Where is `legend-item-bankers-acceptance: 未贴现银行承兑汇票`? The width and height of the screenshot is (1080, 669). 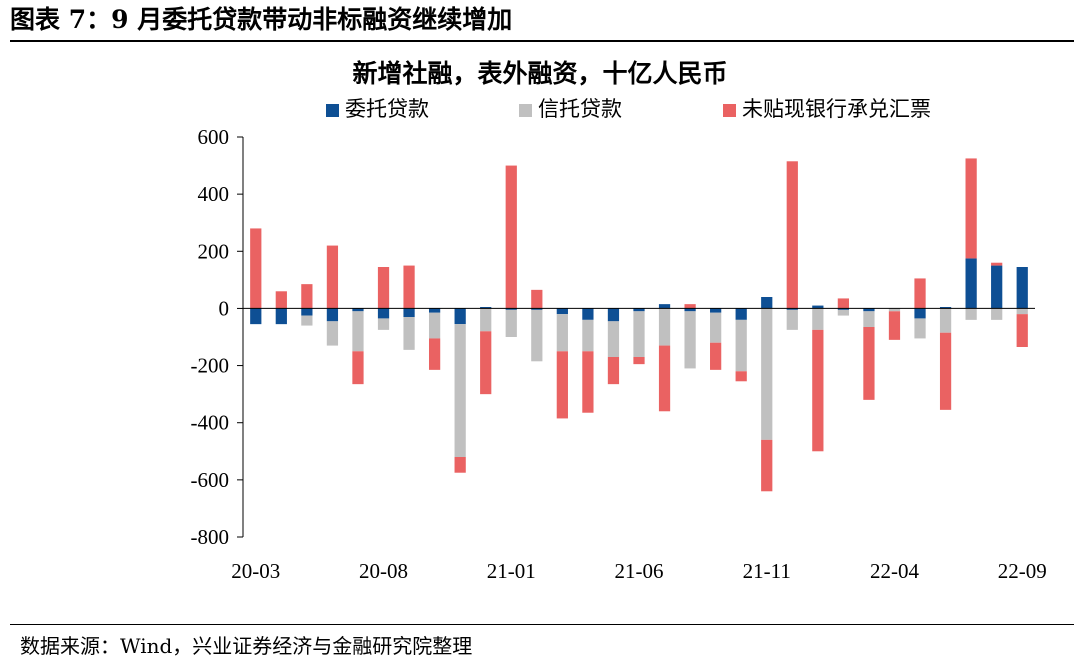 legend-item-bankers-acceptance: 未贴现银行承兑汇票 is located at coordinates (827, 109).